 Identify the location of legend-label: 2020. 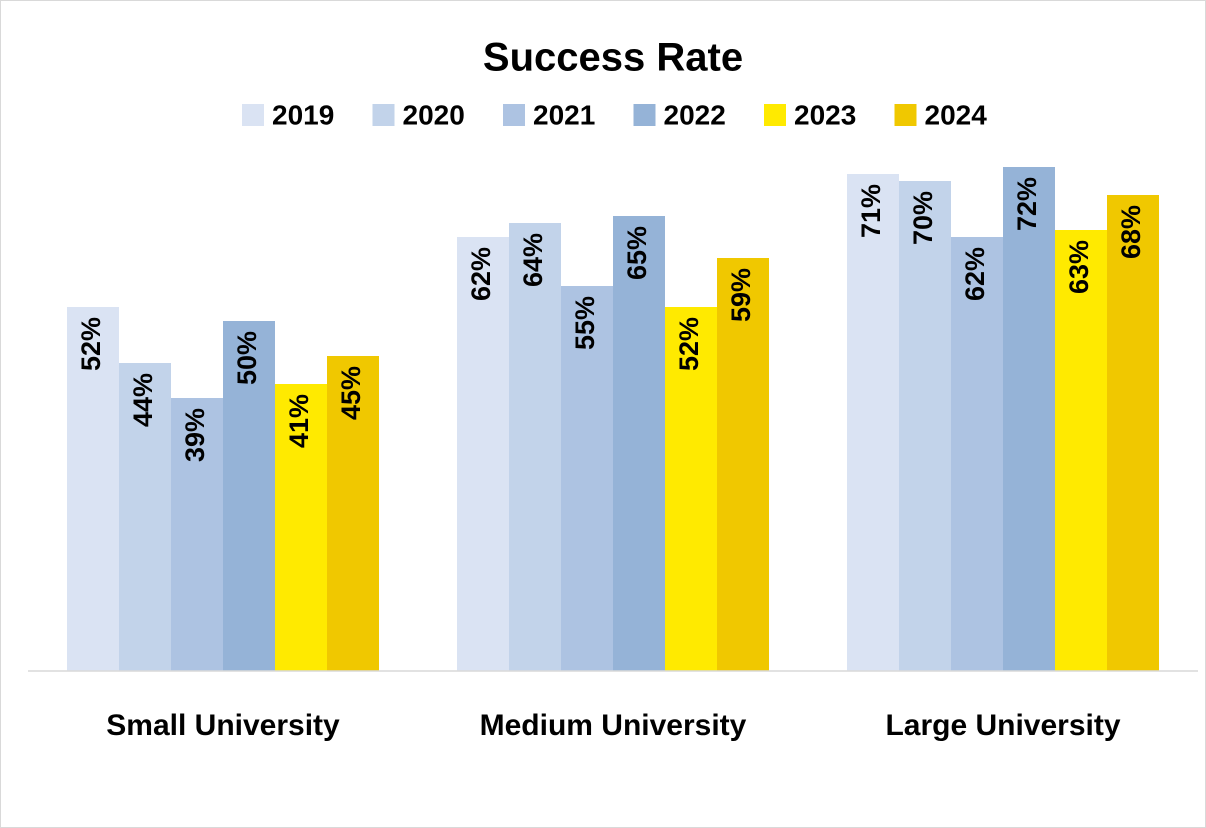
(434, 114).